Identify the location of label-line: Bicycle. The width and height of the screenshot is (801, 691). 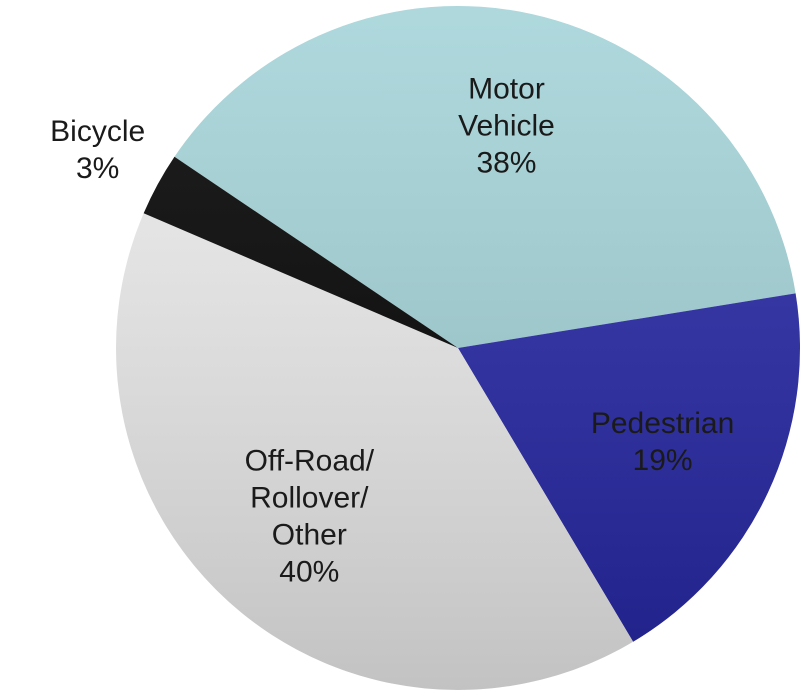
(97, 131).